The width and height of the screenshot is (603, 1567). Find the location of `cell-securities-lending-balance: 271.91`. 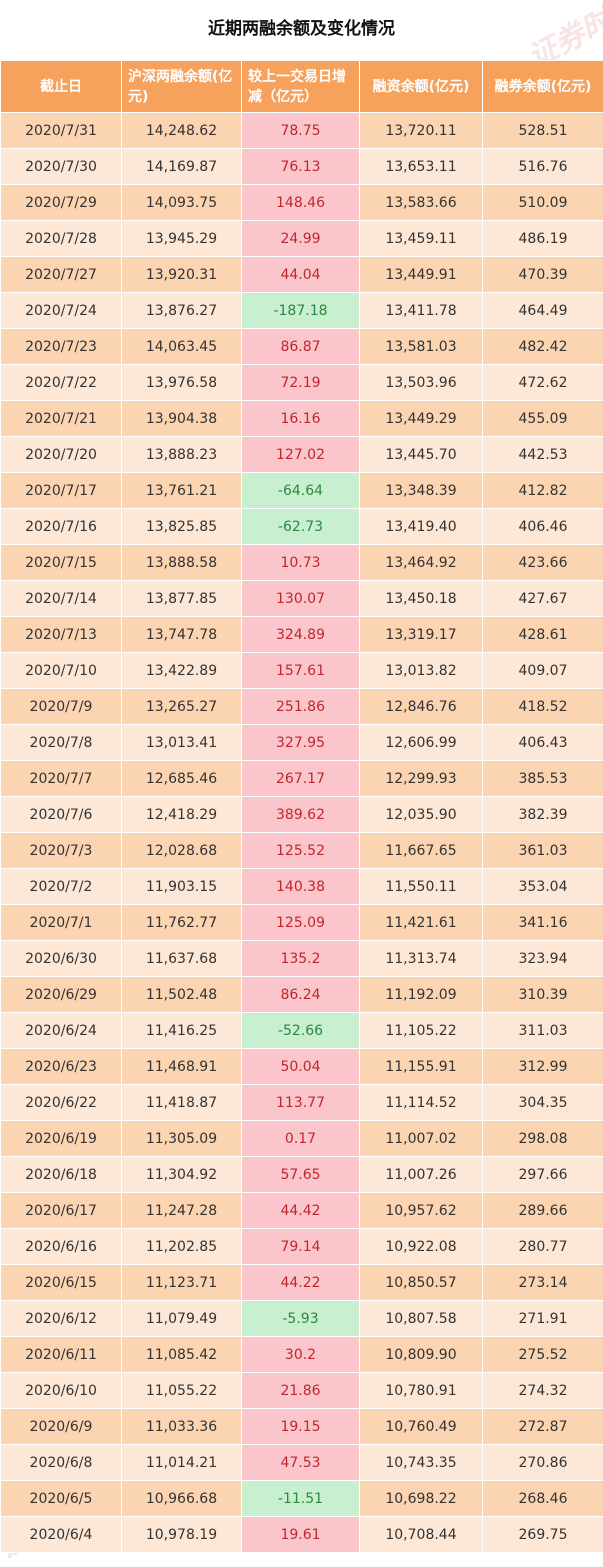

cell-securities-lending-balance: 271.91 is located at coordinates (543, 1319).